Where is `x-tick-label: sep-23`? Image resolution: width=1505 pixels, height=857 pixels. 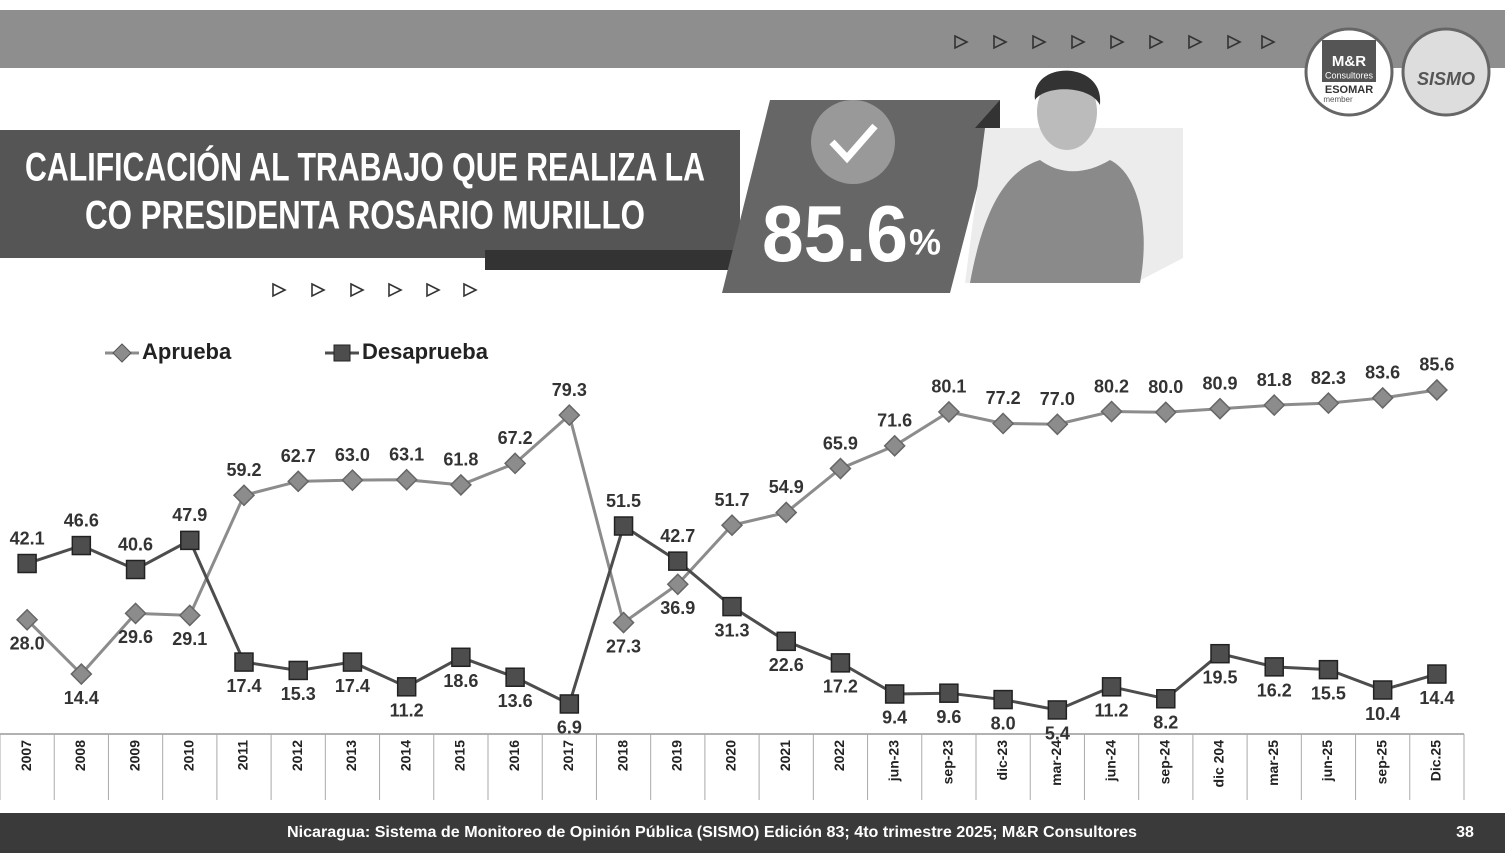
x-tick-label: sep-23 is located at coordinates (948, 762).